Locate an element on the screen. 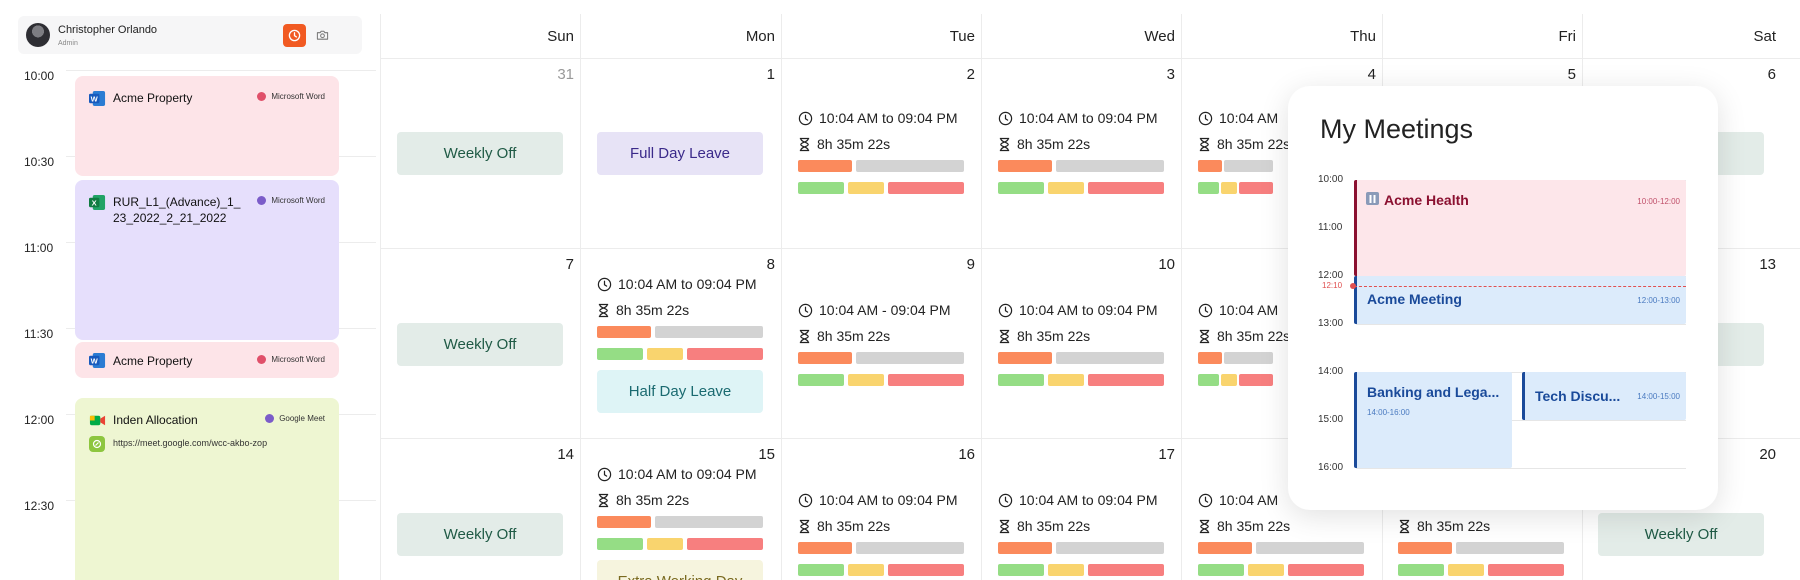  user-role: Admin is located at coordinates (68, 43).